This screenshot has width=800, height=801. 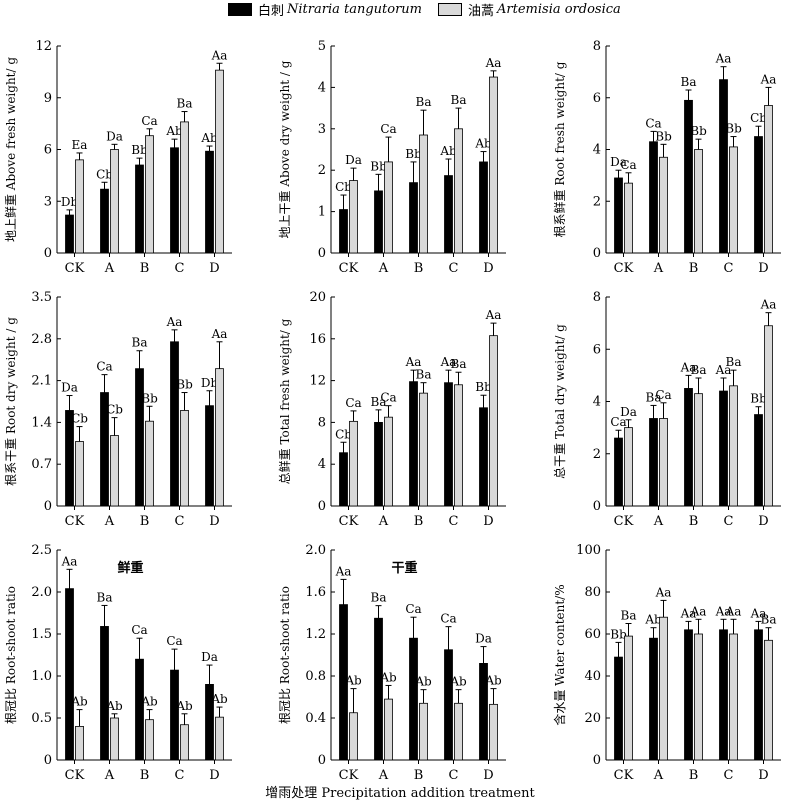 I want to click on p8-sig-label: Ab, so click(x=388, y=677).